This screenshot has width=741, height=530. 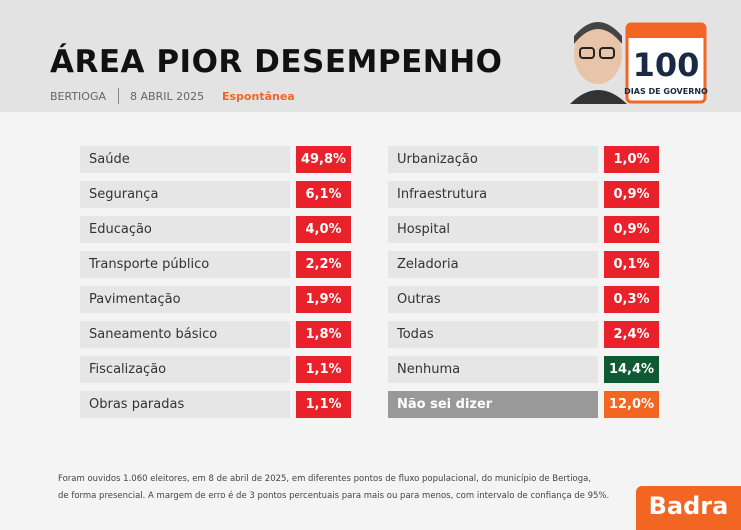 What do you see at coordinates (666, 91) in the screenshot?
I see `badge-caption: DIAS DE GOVERNO` at bounding box center [666, 91].